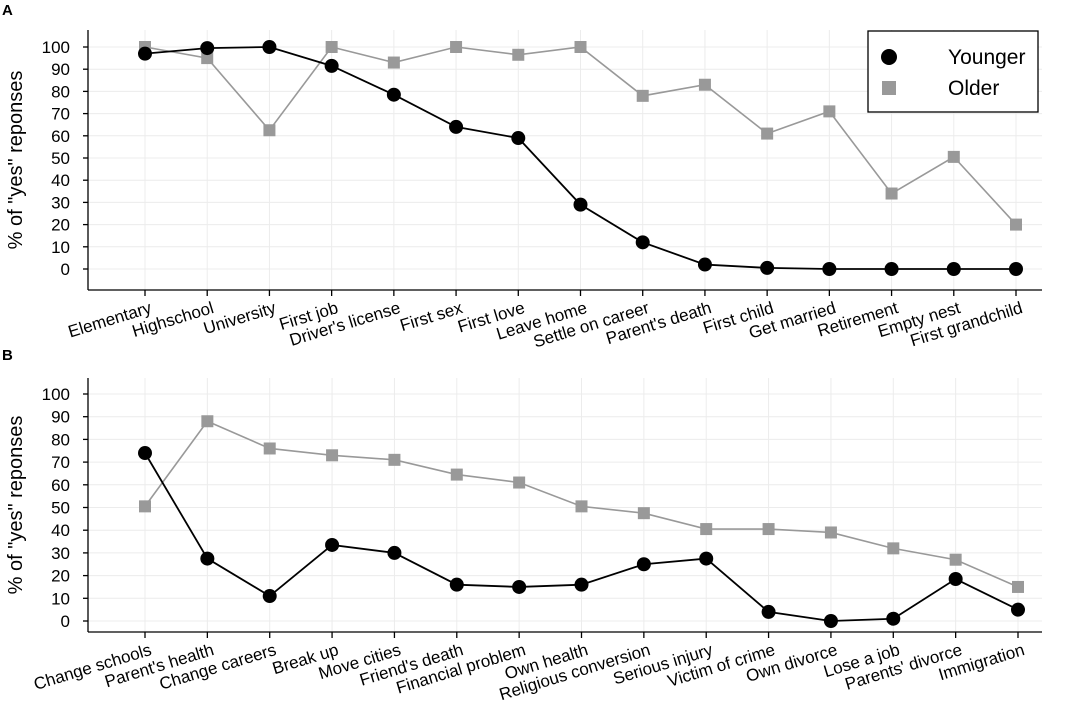 The height and width of the screenshot is (710, 1084). I want to click on panel-b-y-axis-title: % of "yes" reponses, so click(16, 505).